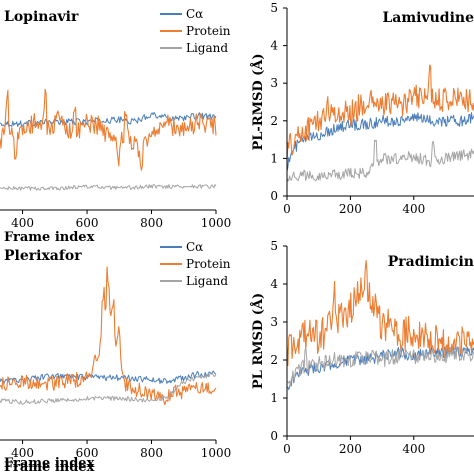 This screenshot has width=474, height=474. I want to click on chart-title: Lopinavir, so click(41, 17).